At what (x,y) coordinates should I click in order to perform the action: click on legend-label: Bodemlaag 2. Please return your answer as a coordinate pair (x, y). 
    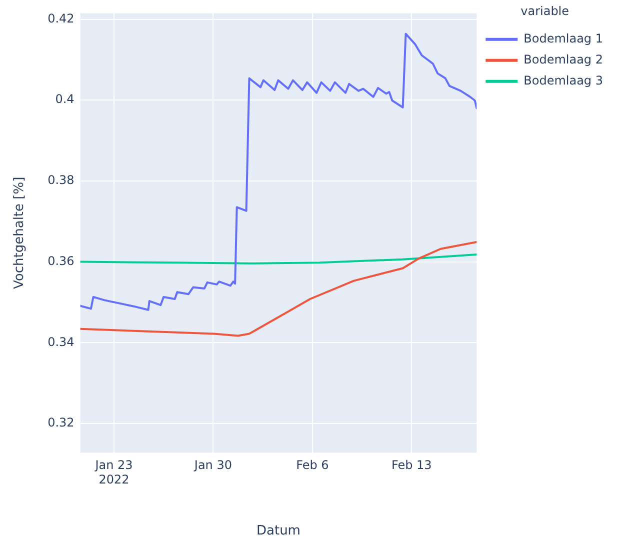
    Looking at the image, I should click on (564, 59).